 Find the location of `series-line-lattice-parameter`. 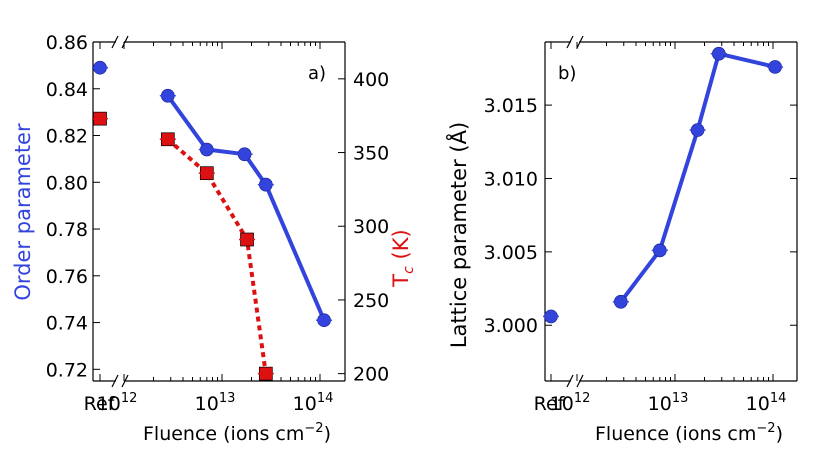

series-line-lattice-parameter is located at coordinates (697, 177).